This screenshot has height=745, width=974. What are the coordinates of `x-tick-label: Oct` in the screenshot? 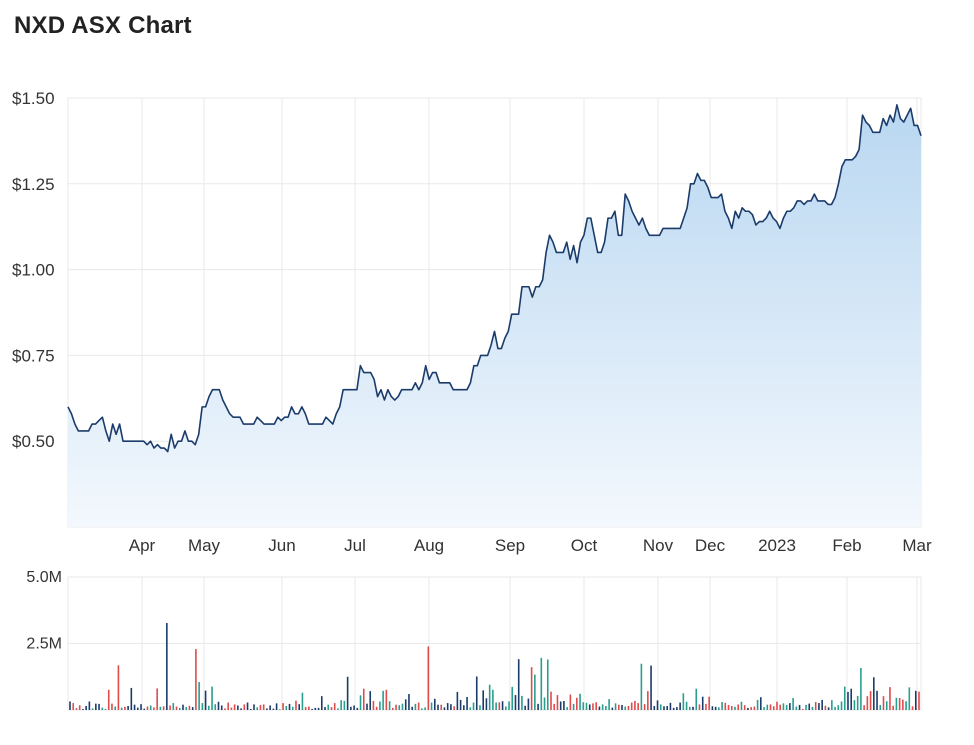 It's located at (584, 545).